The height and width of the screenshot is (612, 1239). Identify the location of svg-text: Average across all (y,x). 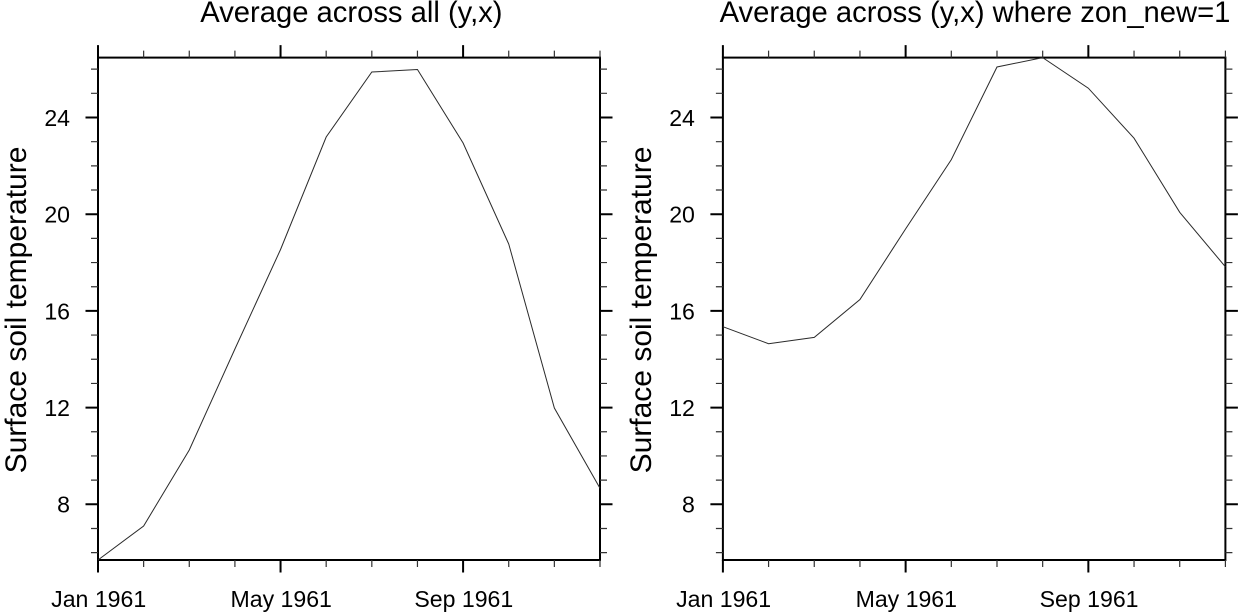
(351, 14).